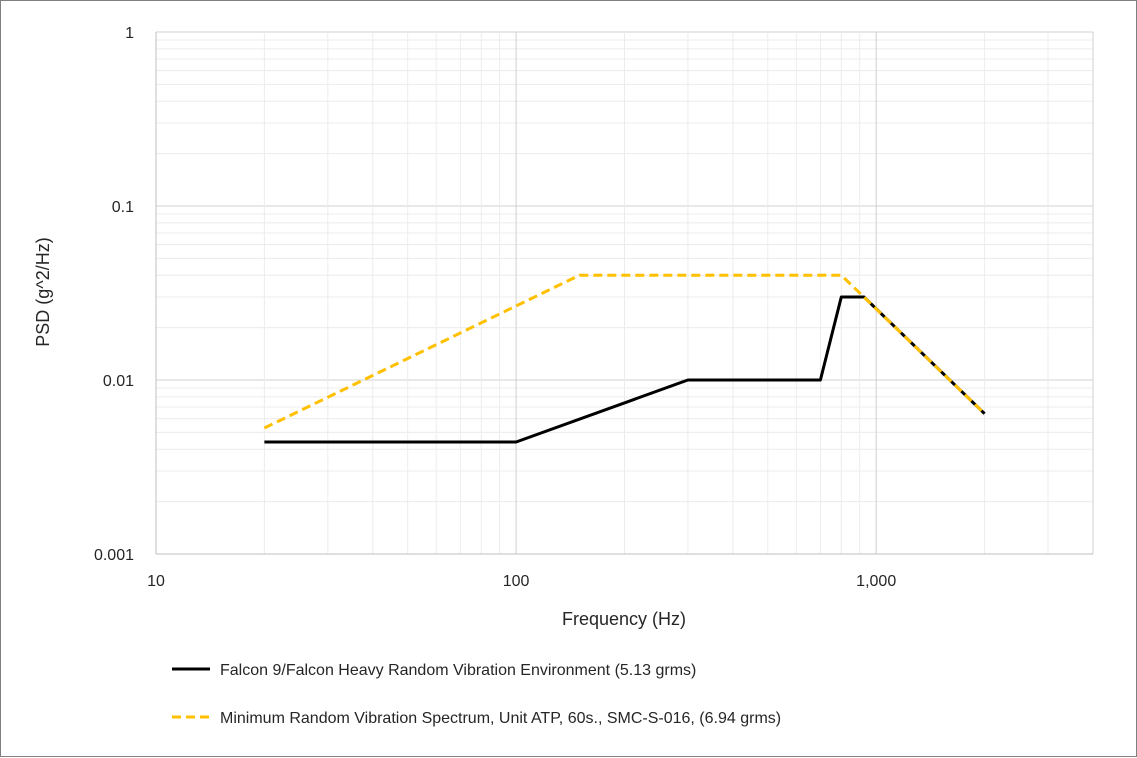 This screenshot has width=1137, height=758. I want to click on series-lines, so click(624, 358).